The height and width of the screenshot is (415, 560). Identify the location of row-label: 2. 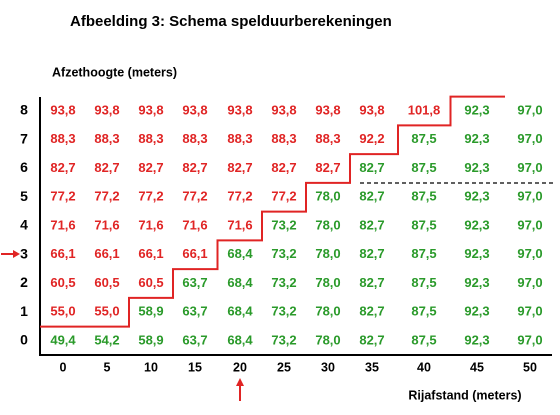
(24, 282).